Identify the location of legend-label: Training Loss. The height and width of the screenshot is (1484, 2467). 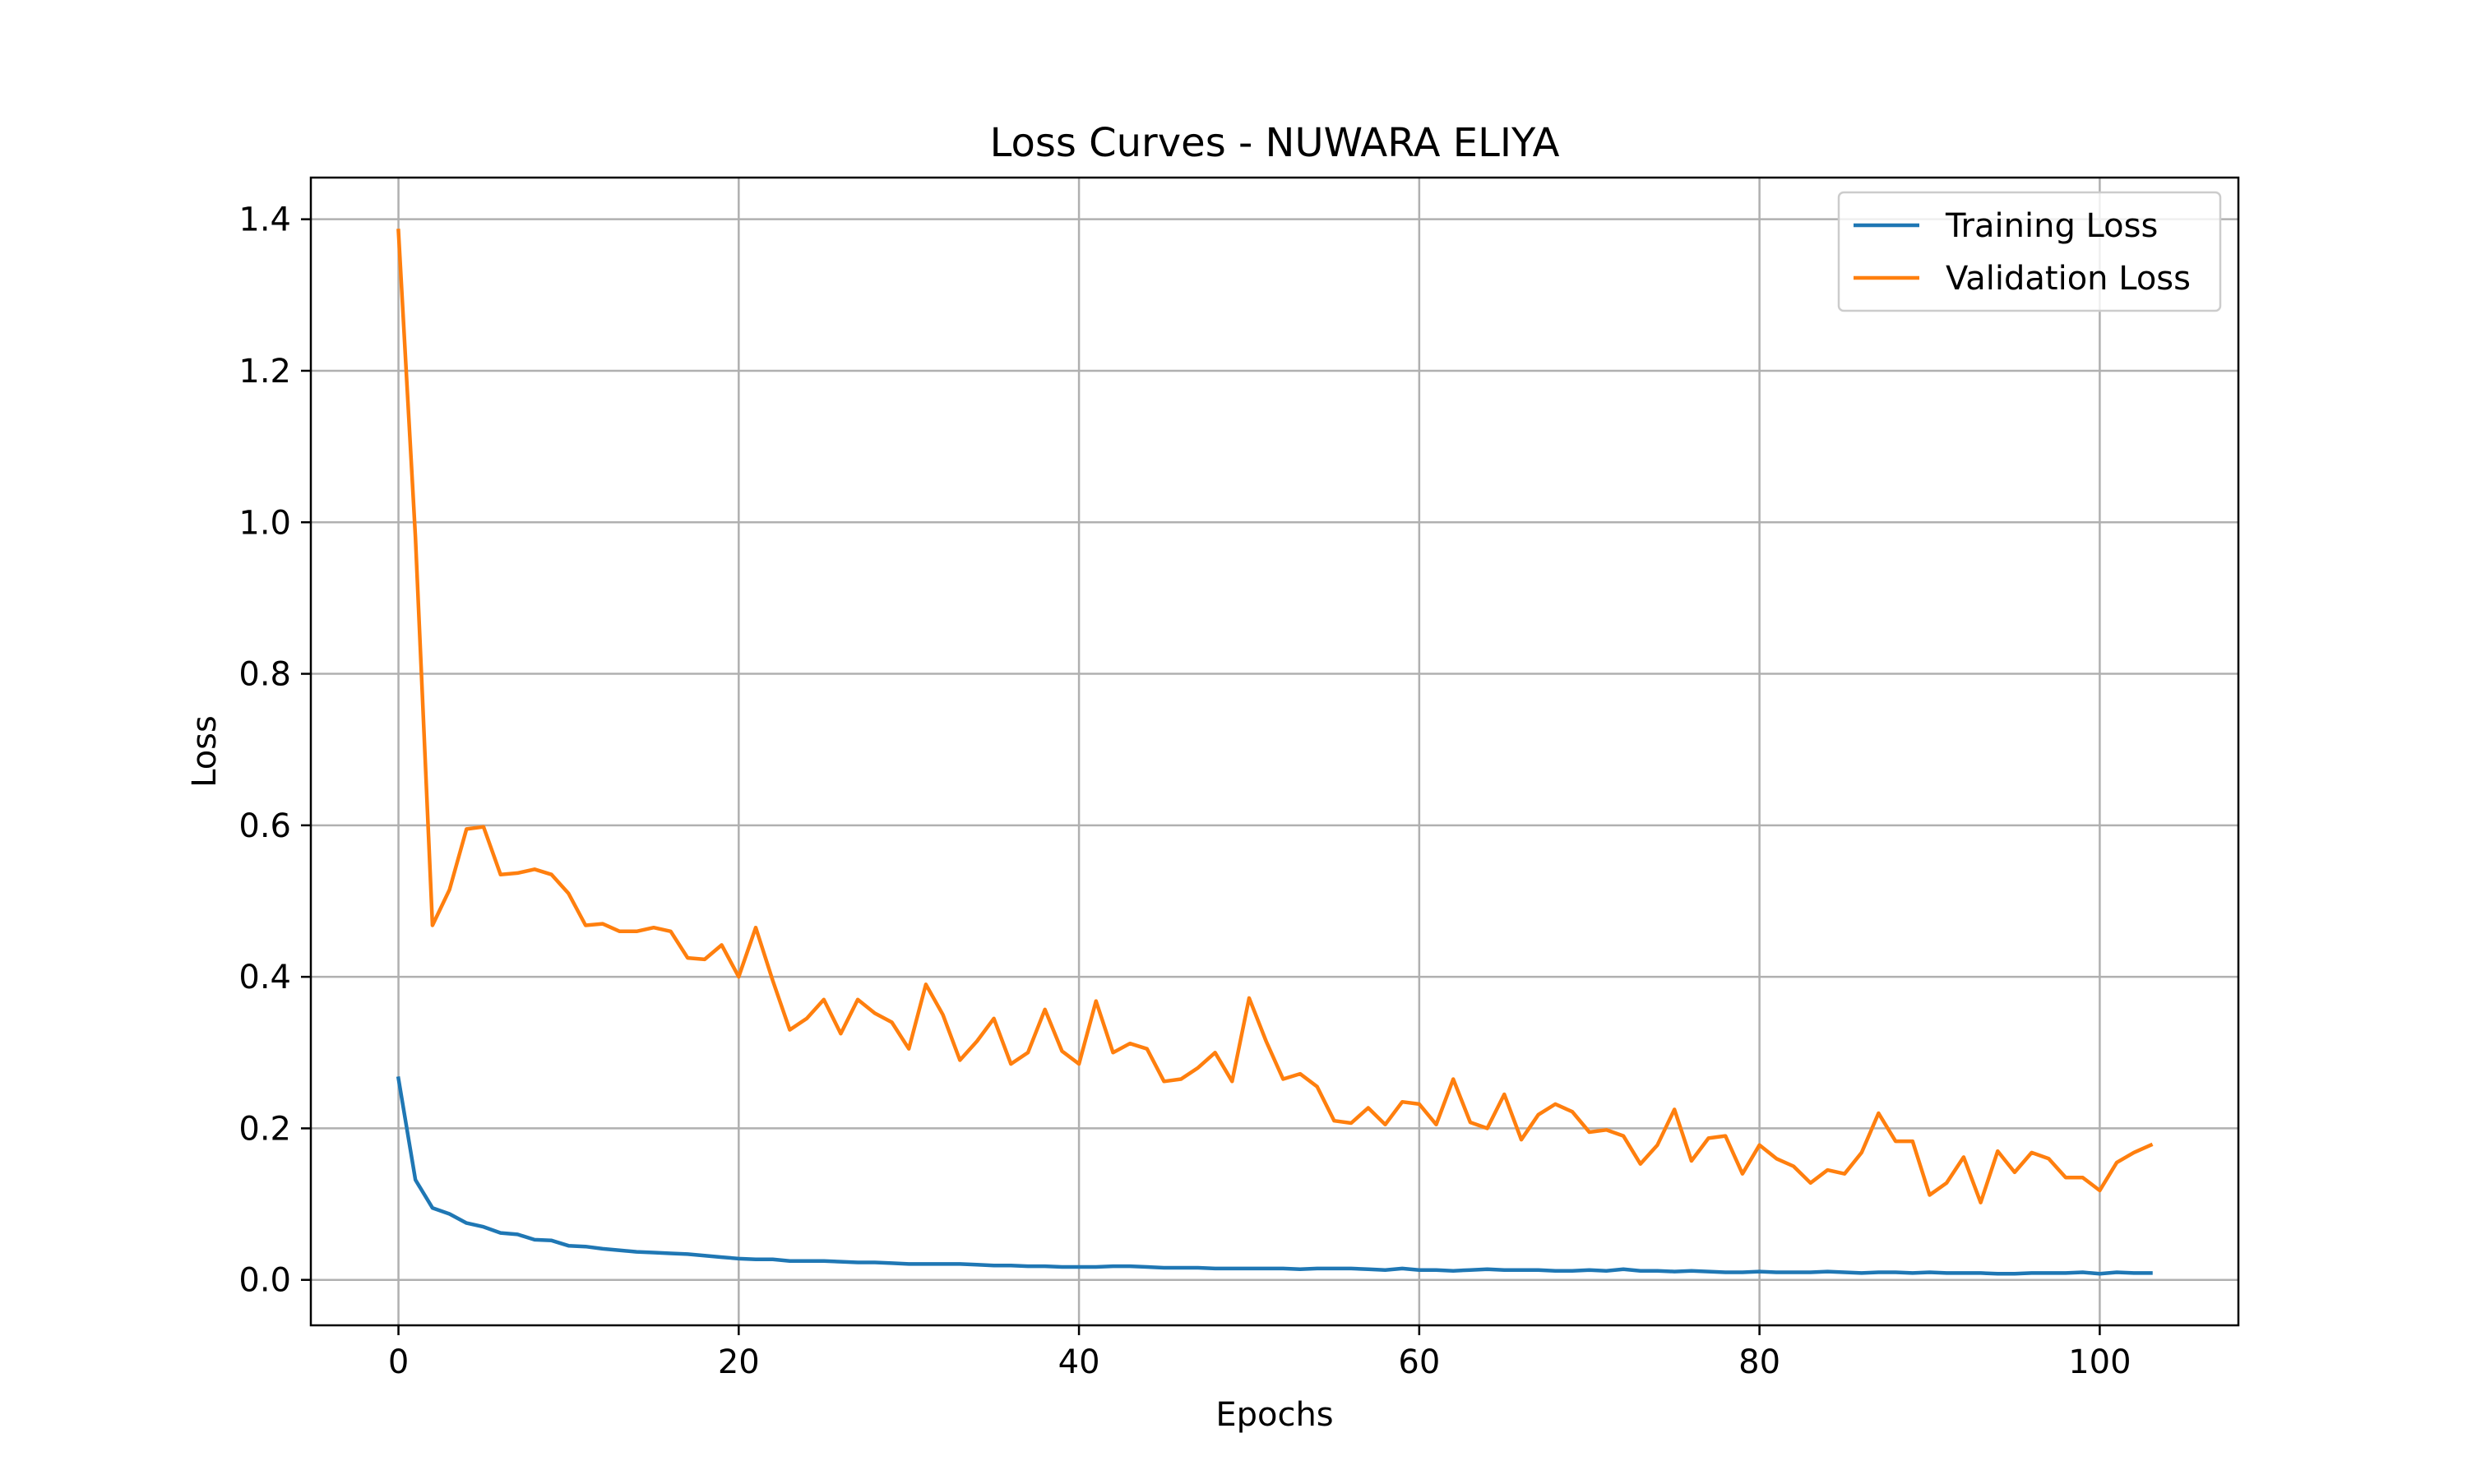
(2052, 226).